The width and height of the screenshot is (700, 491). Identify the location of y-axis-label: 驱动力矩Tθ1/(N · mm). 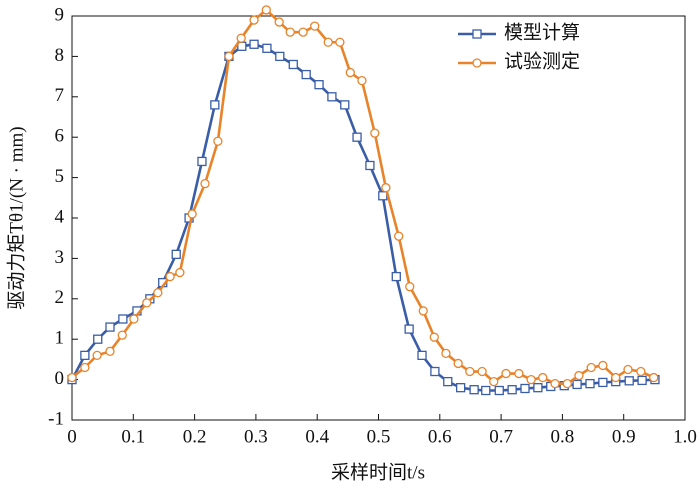
(16, 217).